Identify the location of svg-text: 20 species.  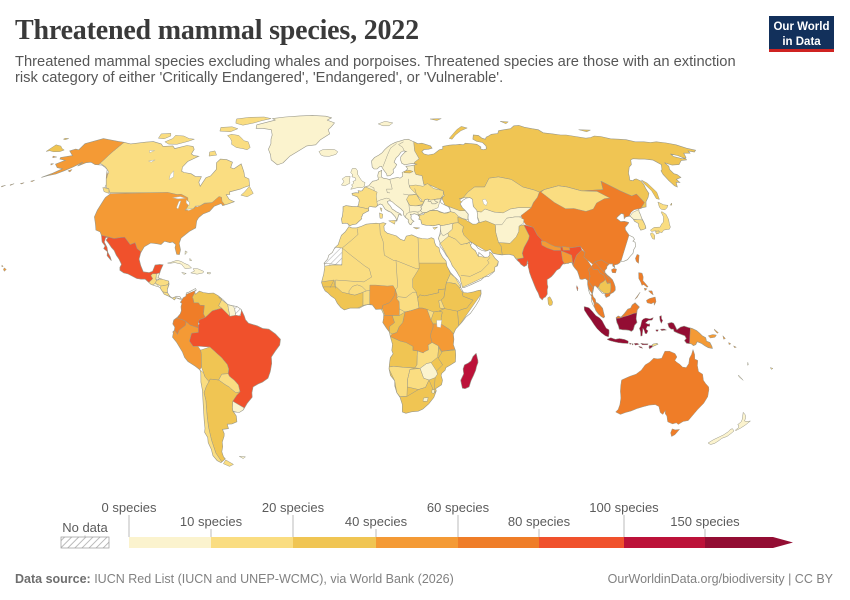
(293, 507).